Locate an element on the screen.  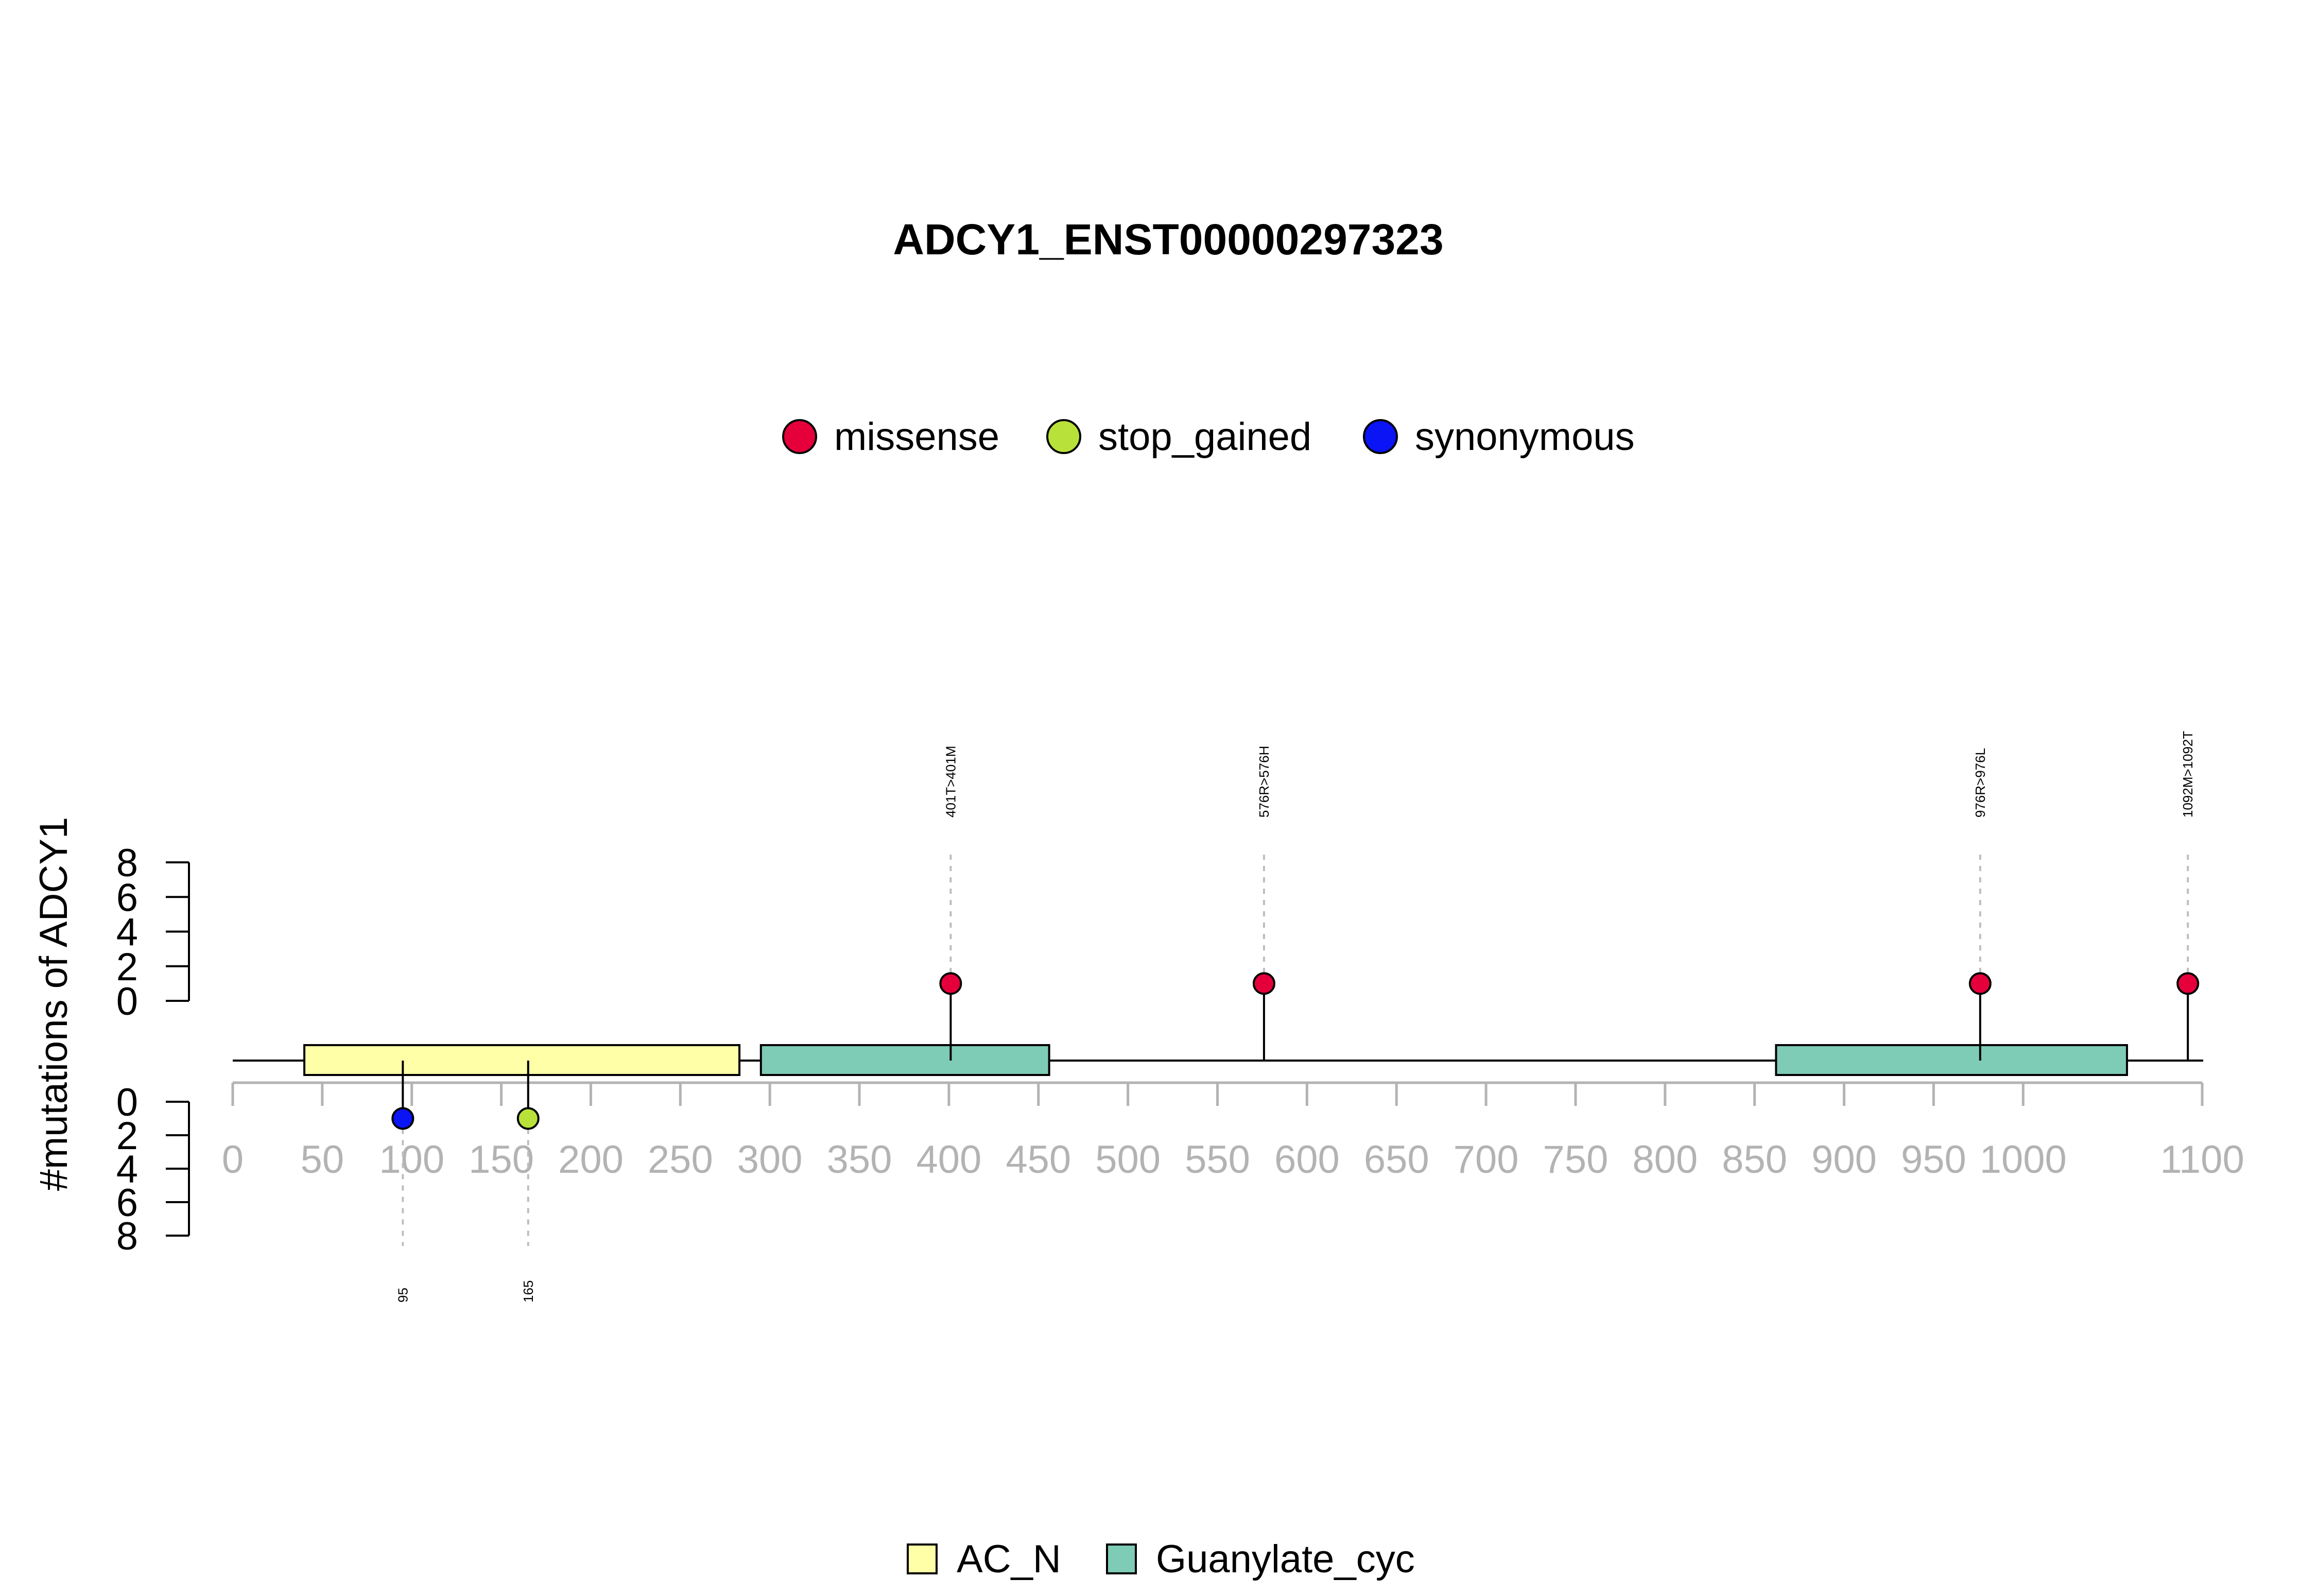
x-tick-label: 750 is located at coordinates (1576, 1160).